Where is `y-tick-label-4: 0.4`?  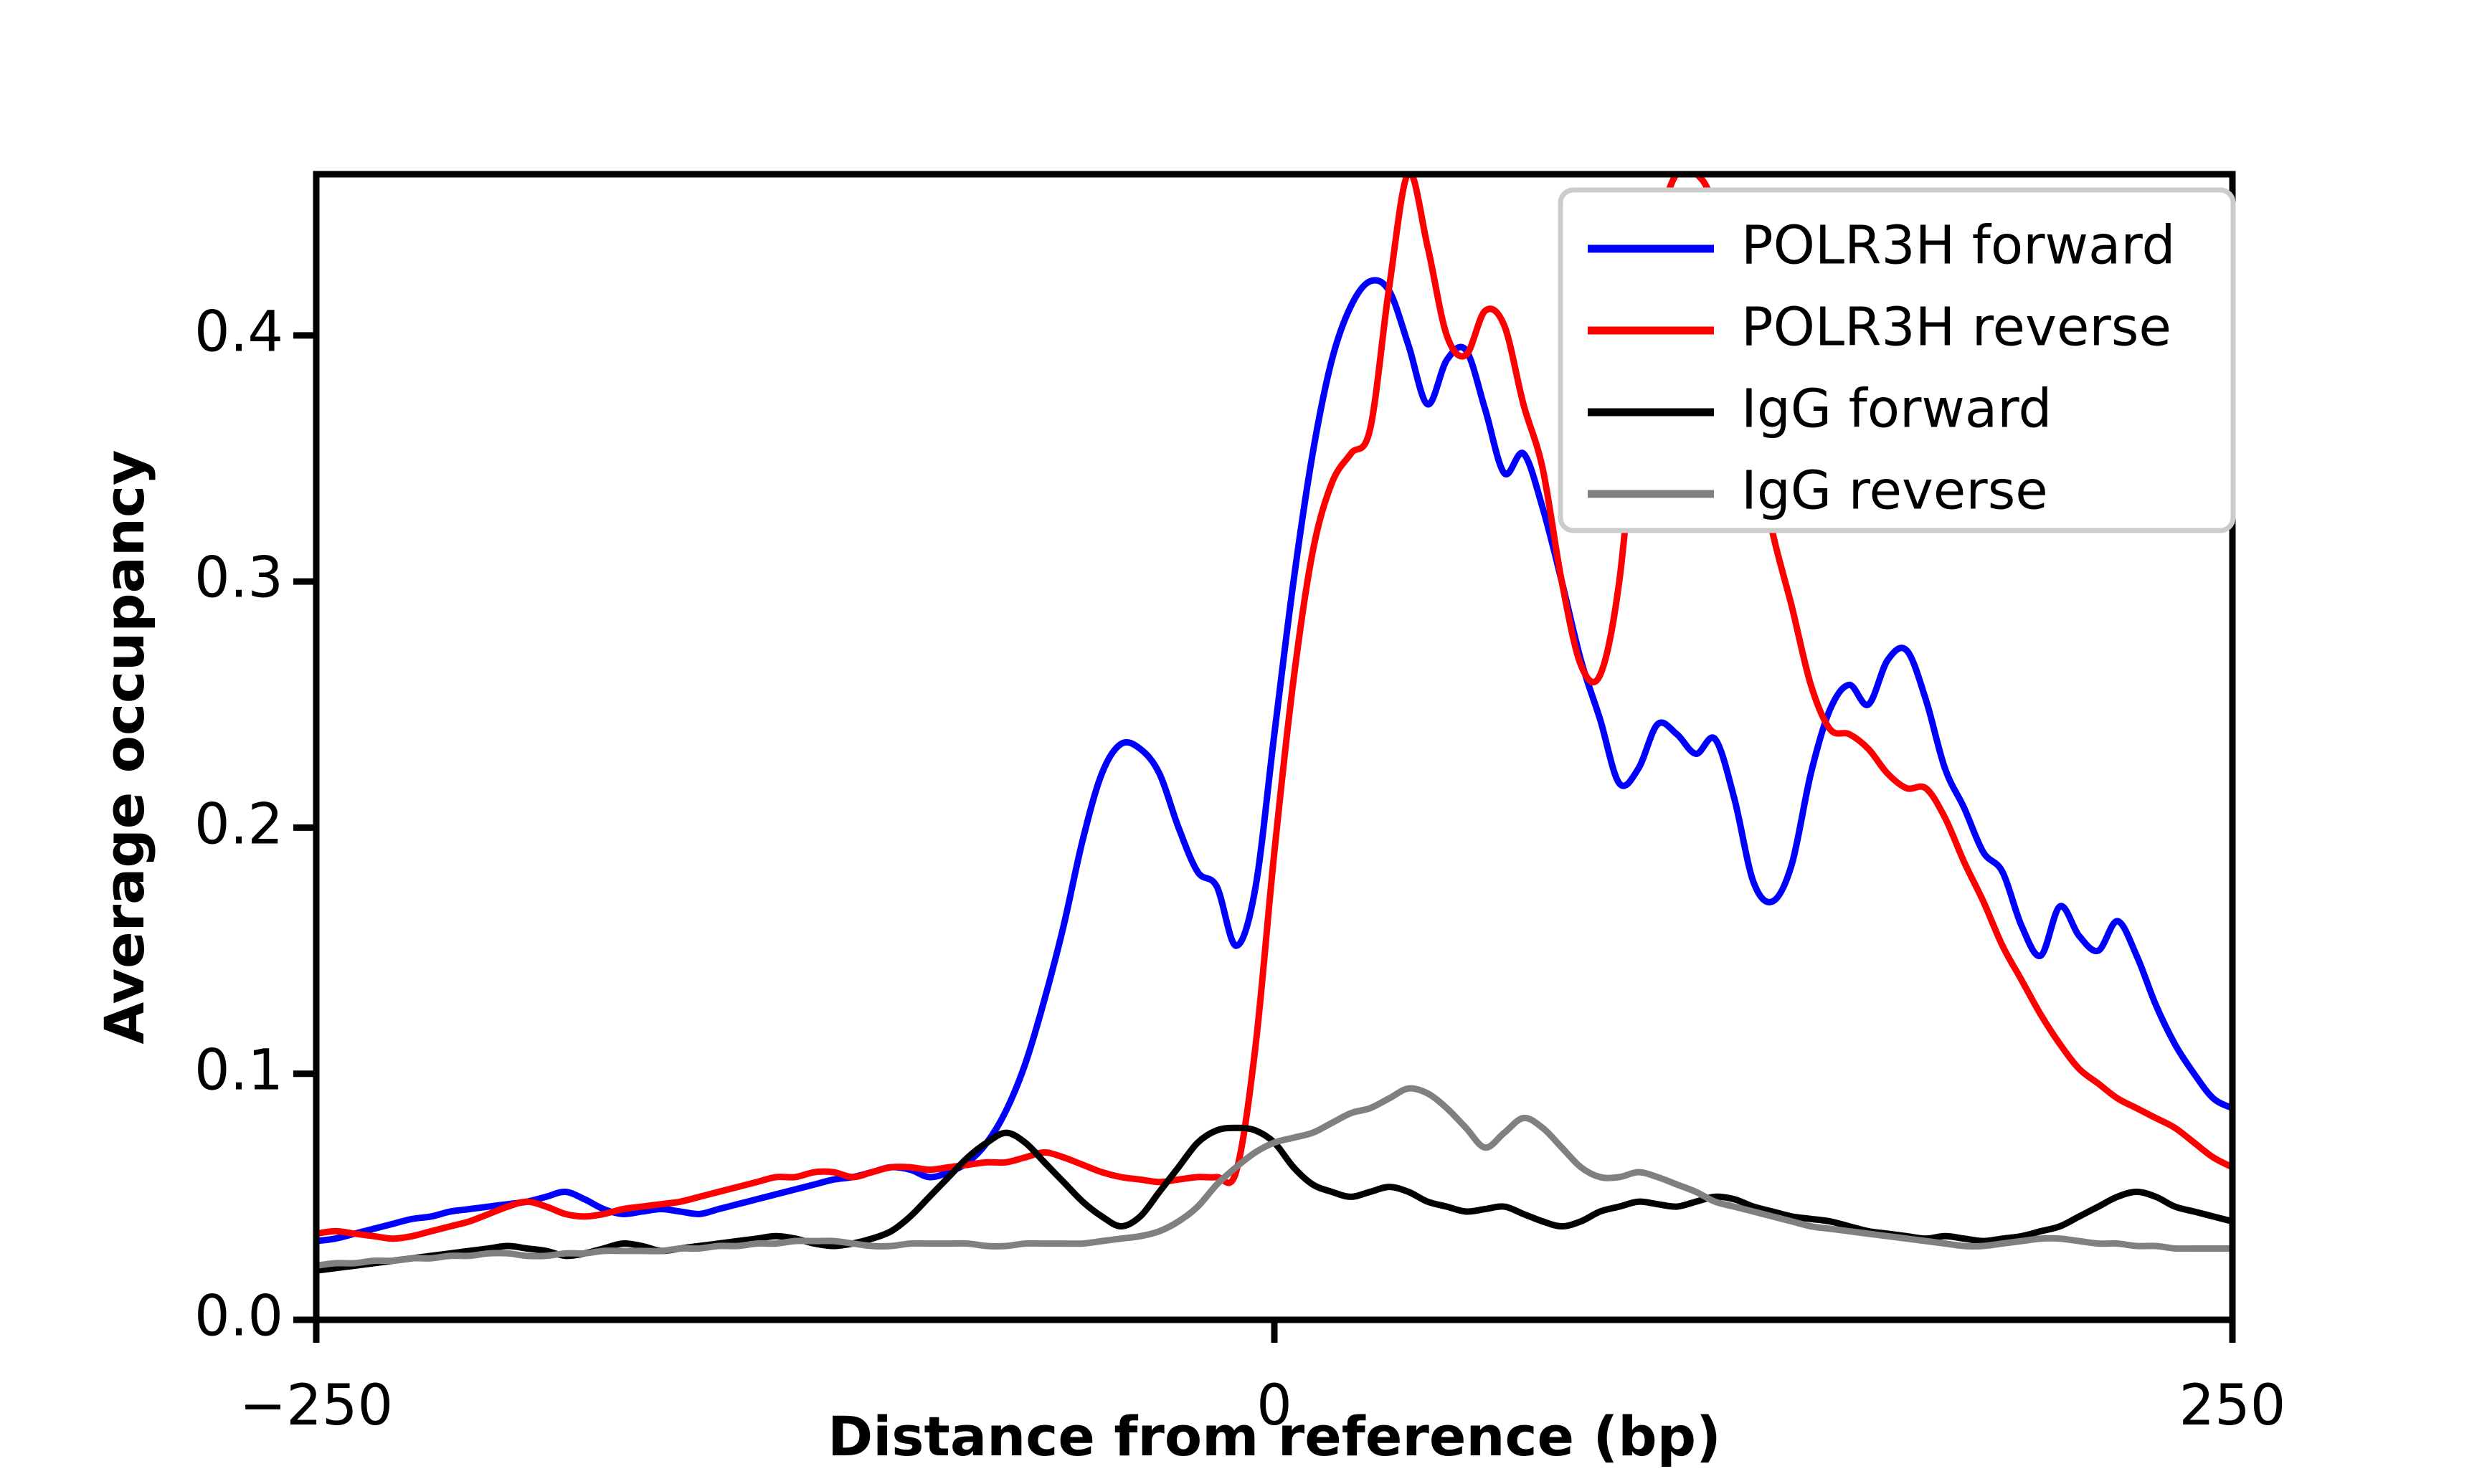
y-tick-label-4: 0.4 is located at coordinates (239, 332).